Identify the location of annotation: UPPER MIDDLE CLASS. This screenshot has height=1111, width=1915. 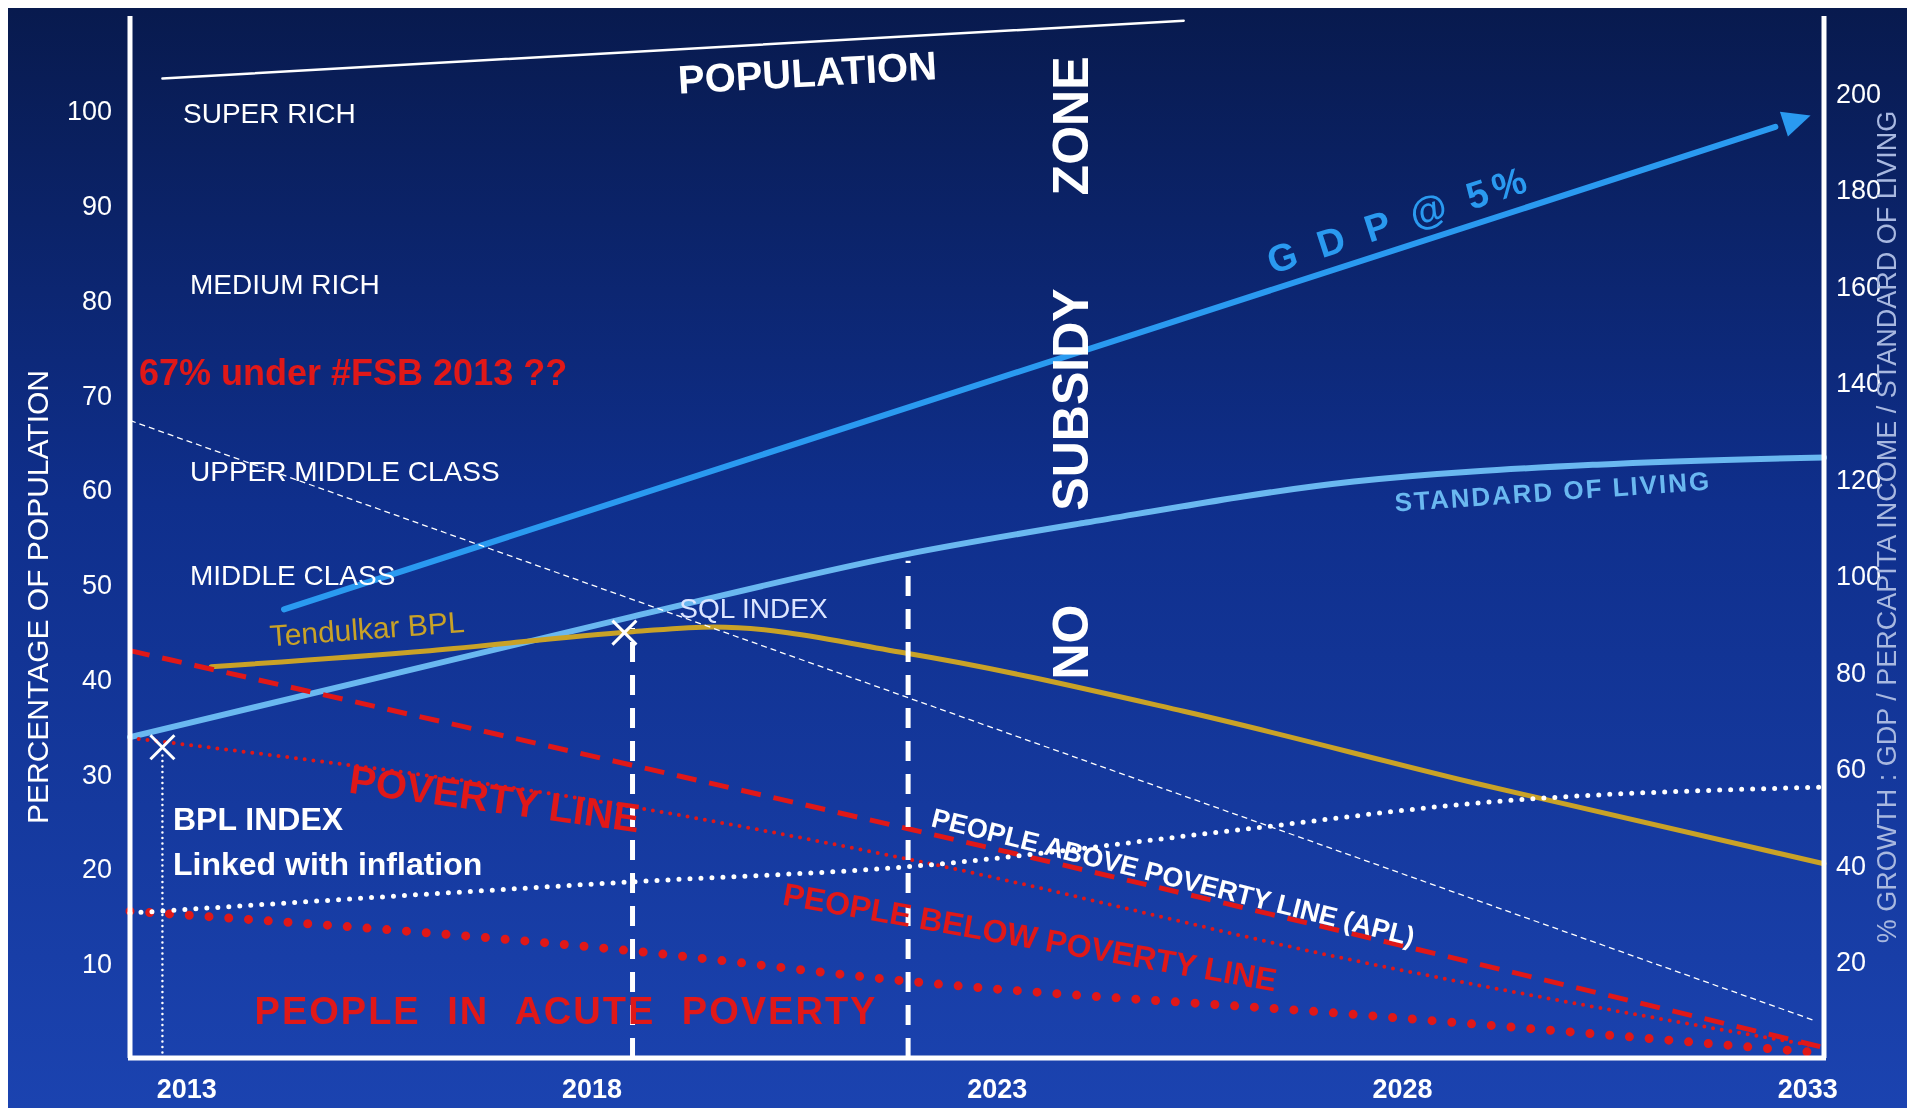
(345, 471).